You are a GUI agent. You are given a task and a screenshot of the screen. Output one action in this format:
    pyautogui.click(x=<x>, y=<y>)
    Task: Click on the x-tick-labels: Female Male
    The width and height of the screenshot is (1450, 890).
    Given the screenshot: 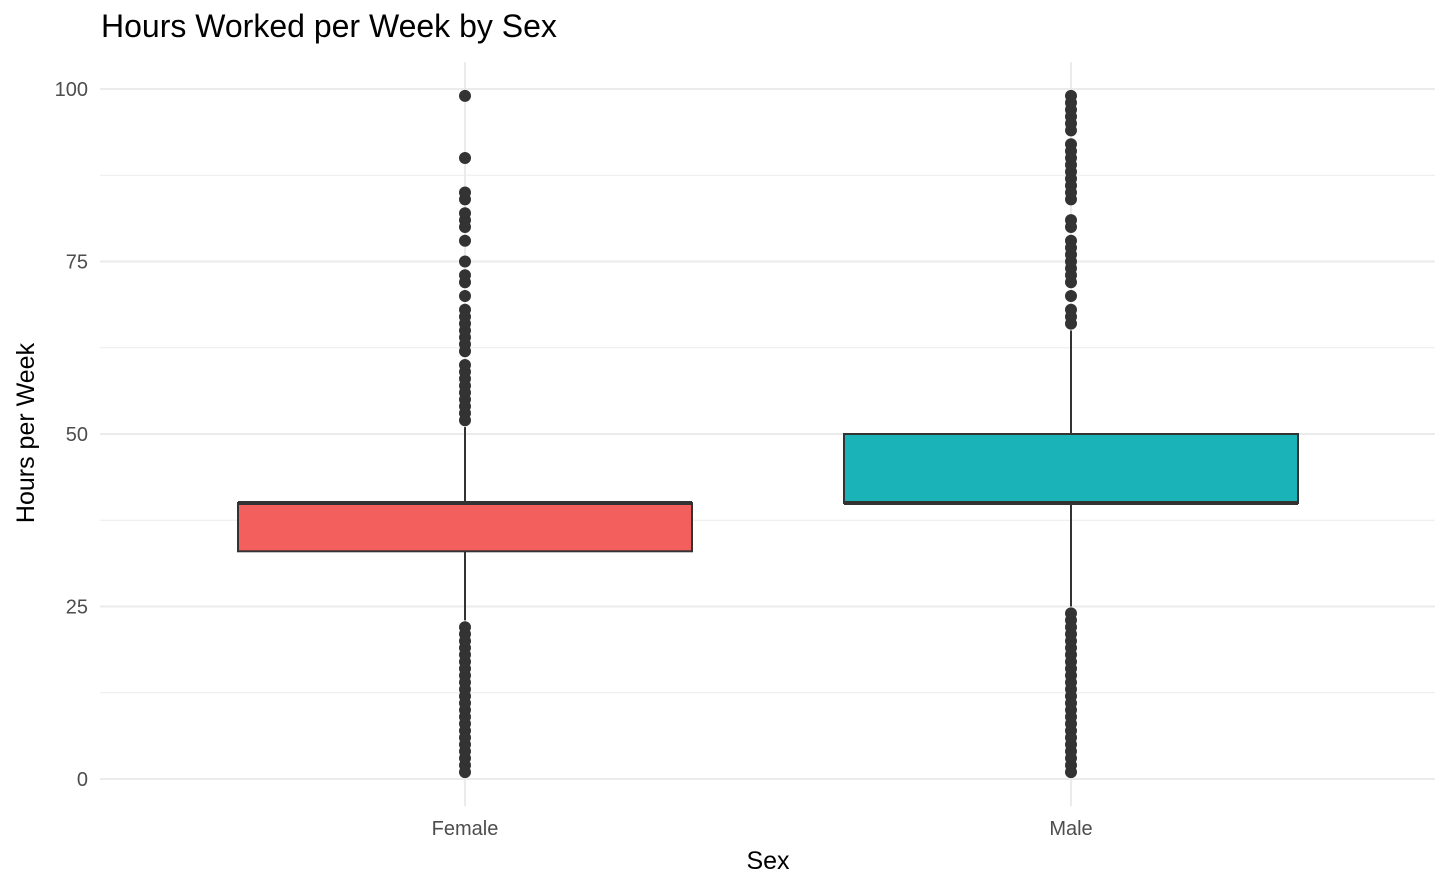 What is the action you would take?
    pyautogui.click(x=762, y=829)
    